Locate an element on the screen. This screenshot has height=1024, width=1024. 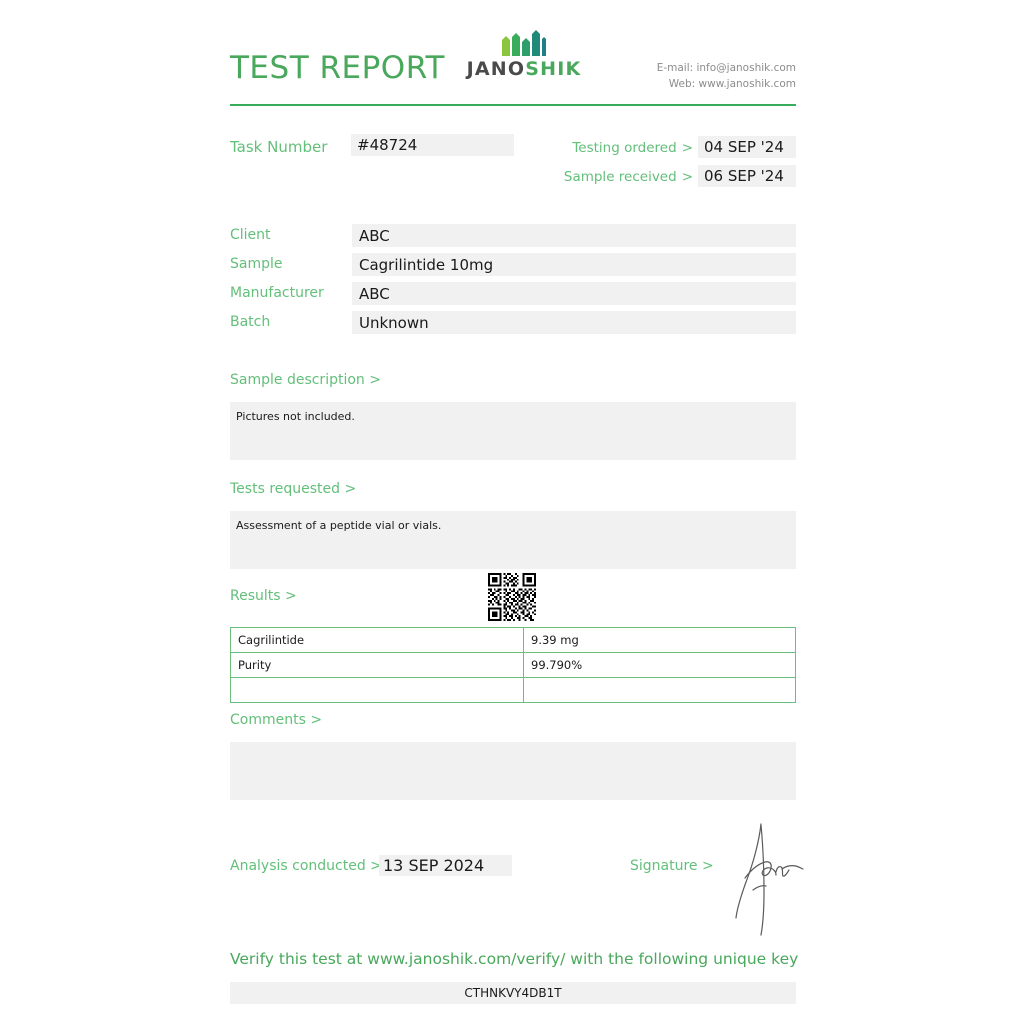
batch-value: Unknown is located at coordinates (574, 322).